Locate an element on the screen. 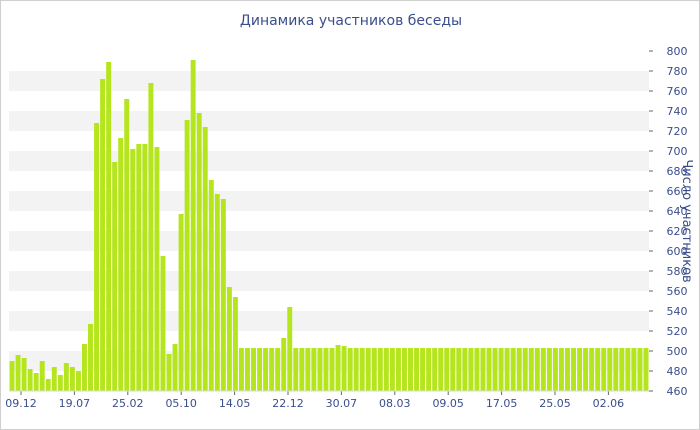  y-tick-label: 800 is located at coordinates (677, 51).